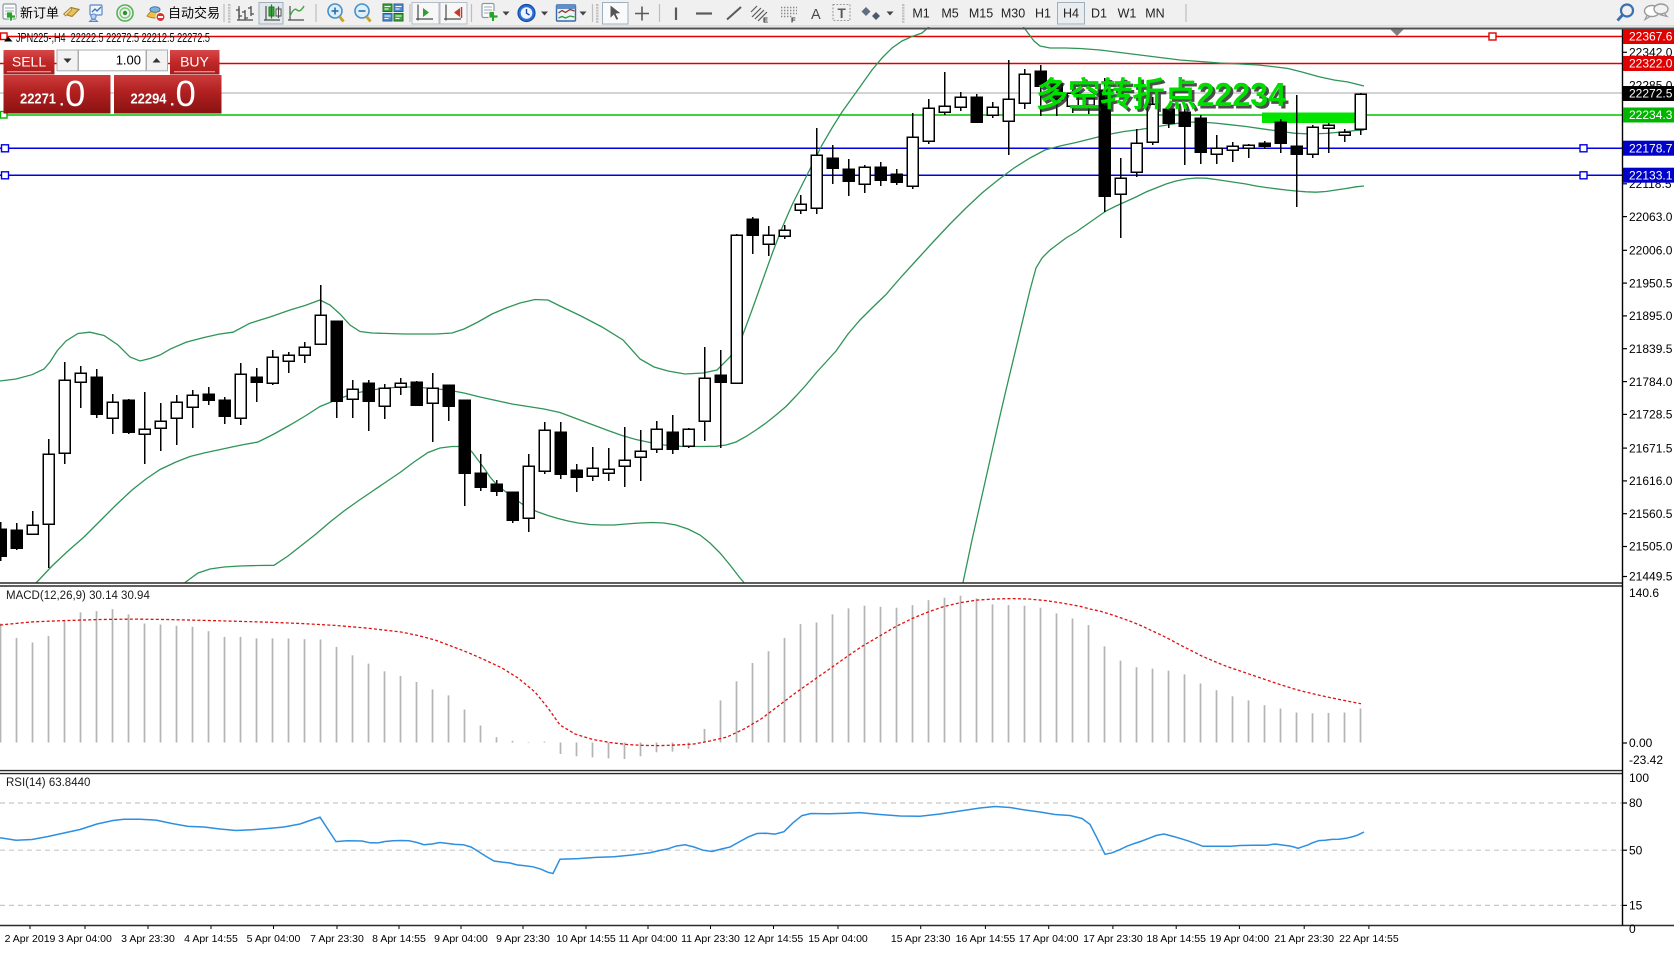 This screenshot has height=953, width=1674. Describe the element at coordinates (921, 939) in the screenshot. I see `svg-text: 15 Apr 23:30` at that location.